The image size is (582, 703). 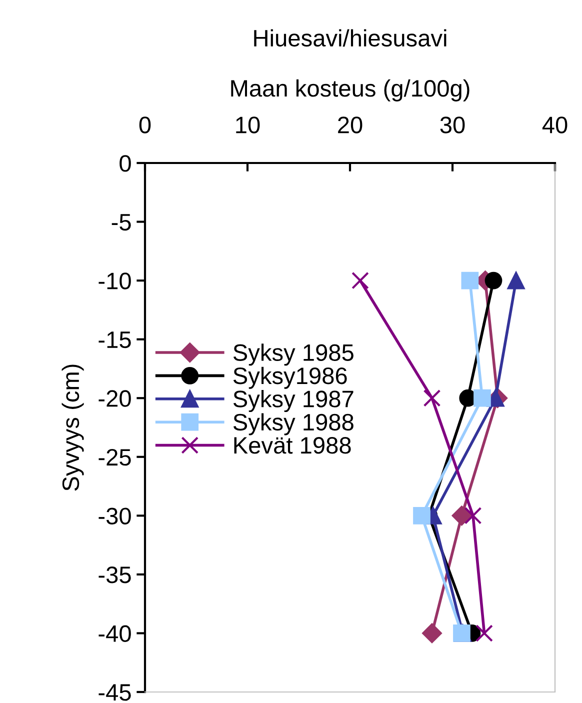 I want to click on y-tick-label: -15, so click(x=114, y=340).